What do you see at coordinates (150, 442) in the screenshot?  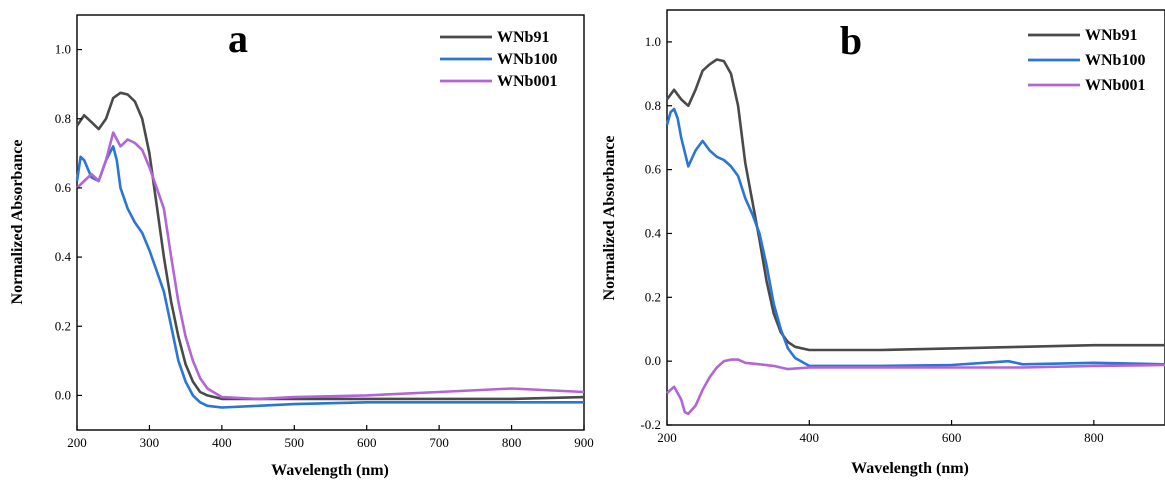 I see `x-tick-label: 300` at bounding box center [150, 442].